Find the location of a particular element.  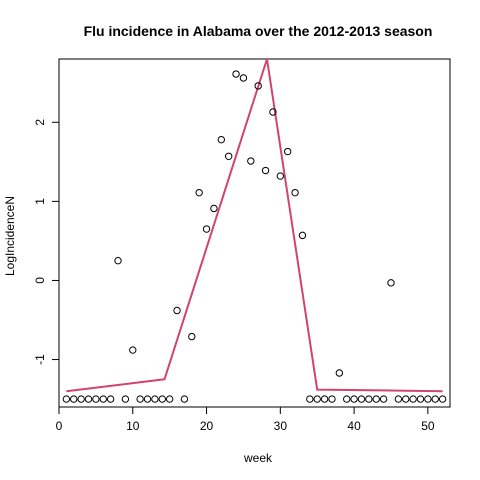

y-axis-label: LogIncidenceN is located at coordinates (10, 236).